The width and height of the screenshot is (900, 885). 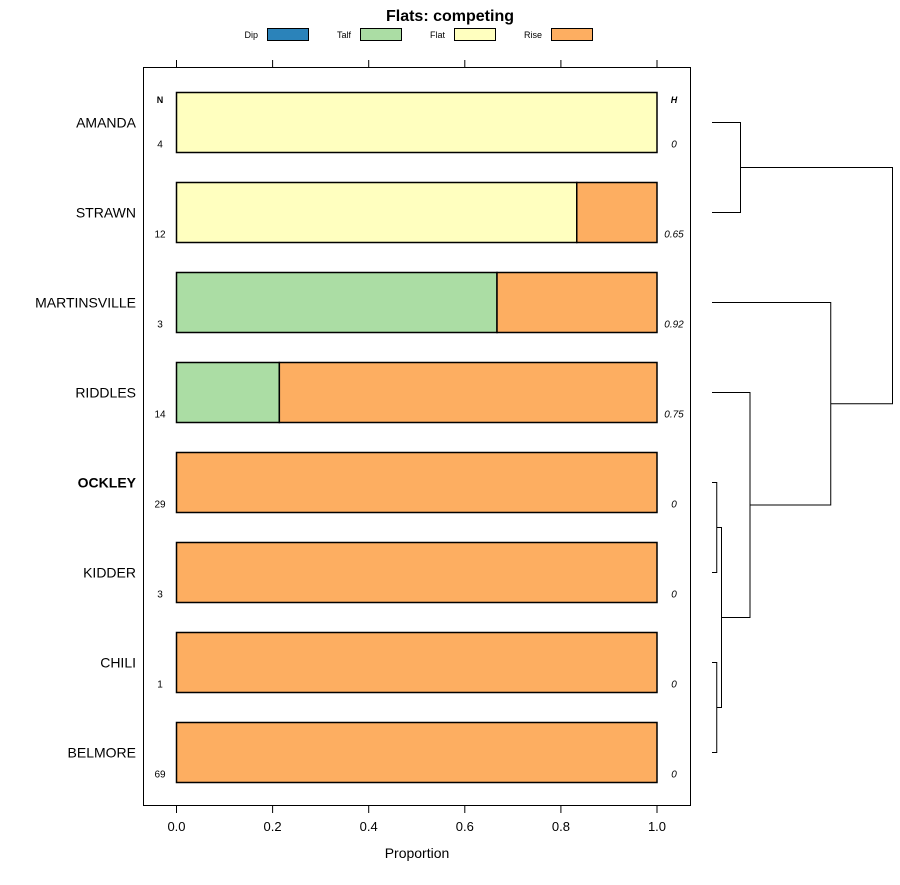 What do you see at coordinates (160, 595) in the screenshot?
I see `n-value-kidder: 3` at bounding box center [160, 595].